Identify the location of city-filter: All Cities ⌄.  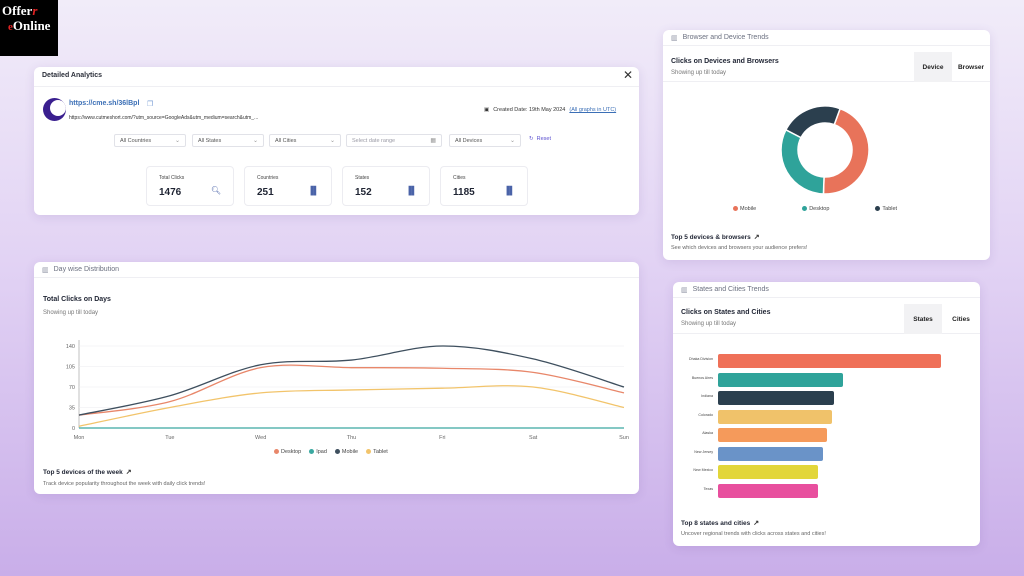
(305, 140).